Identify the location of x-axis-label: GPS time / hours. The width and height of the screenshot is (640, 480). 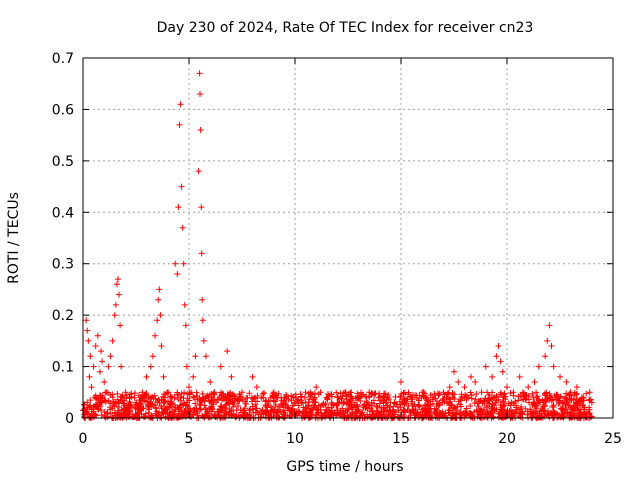
(344, 467).